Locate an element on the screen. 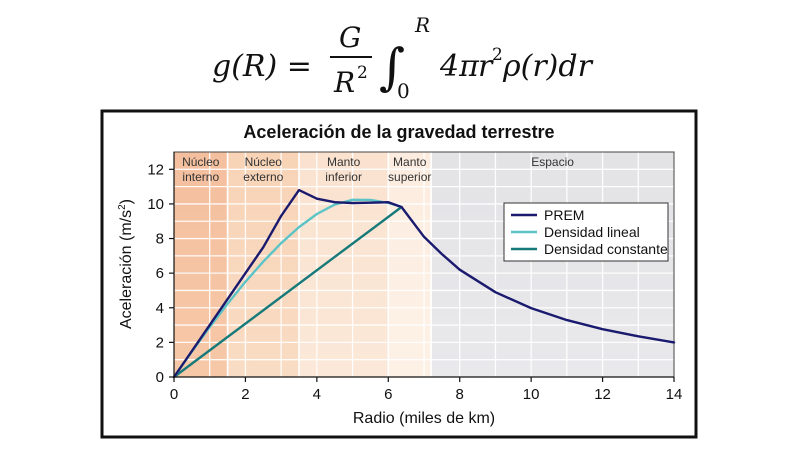 The height and width of the screenshot is (449, 800). x-tick-label: 4 is located at coordinates (317, 394).